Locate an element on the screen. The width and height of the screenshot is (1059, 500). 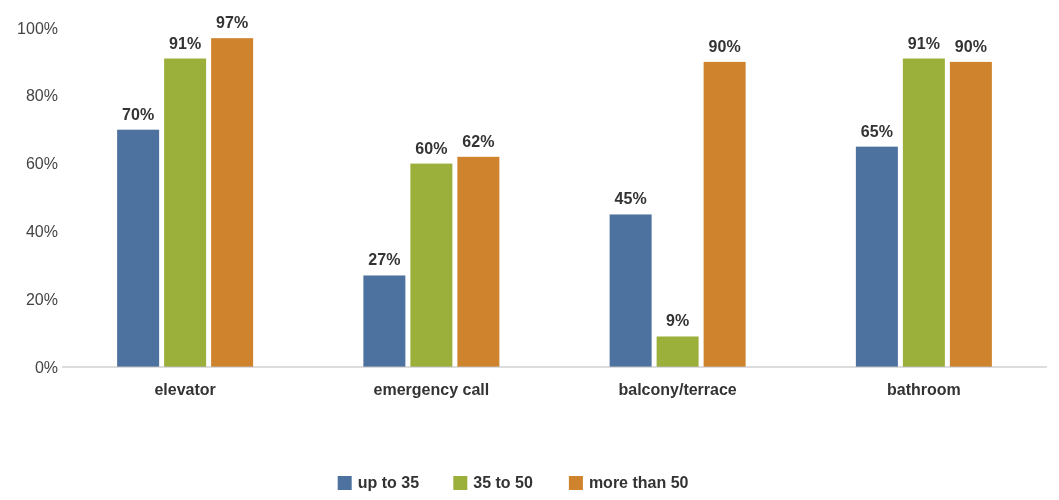
legend-label: 35 to 50 is located at coordinates (503, 482).